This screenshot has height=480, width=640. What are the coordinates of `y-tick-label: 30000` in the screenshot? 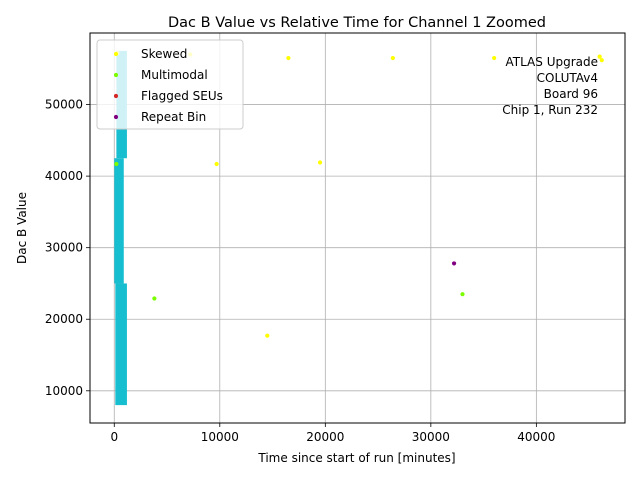 It's located at (64, 248).